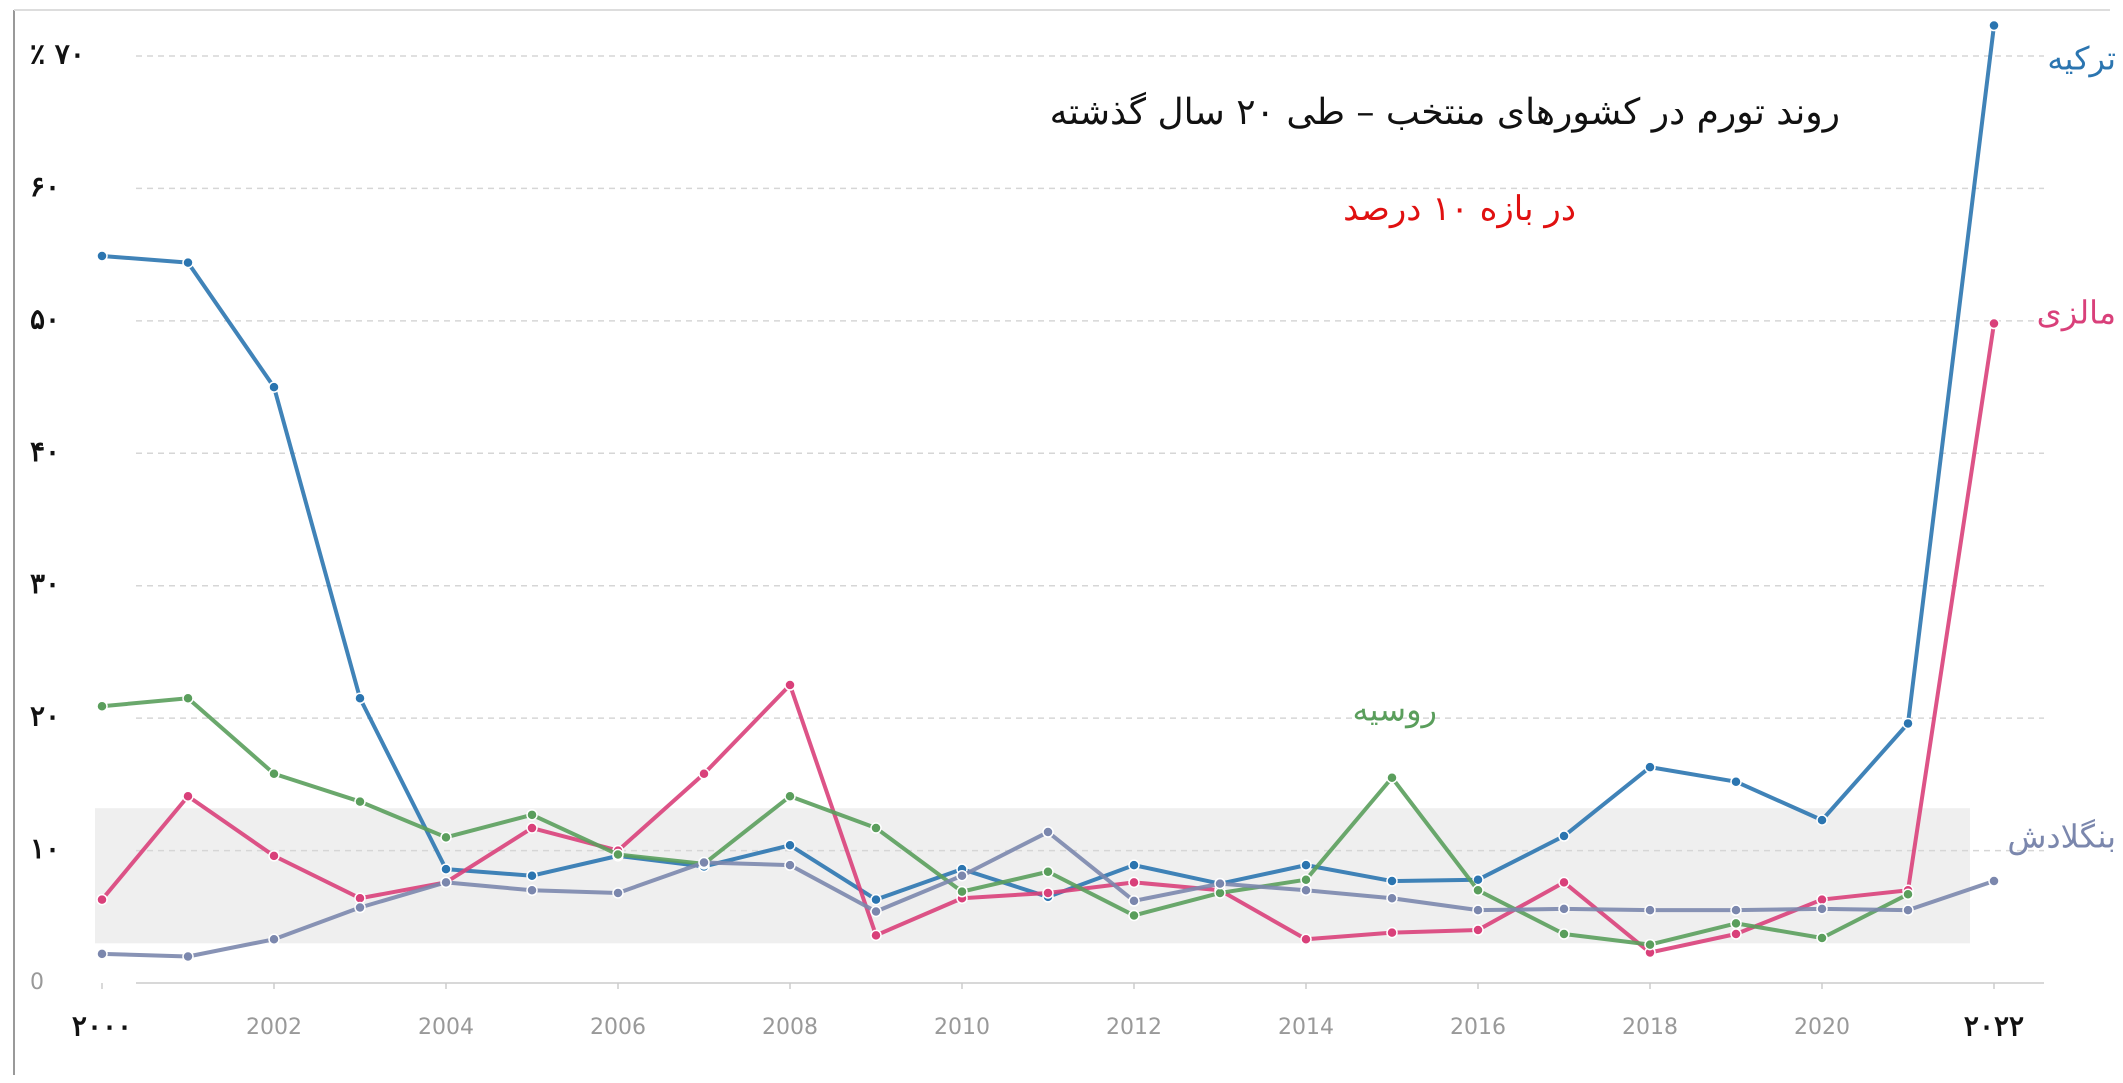  I want to click on chart-subtitle: در بازه ۱۰ درصد, so click(1459, 209).